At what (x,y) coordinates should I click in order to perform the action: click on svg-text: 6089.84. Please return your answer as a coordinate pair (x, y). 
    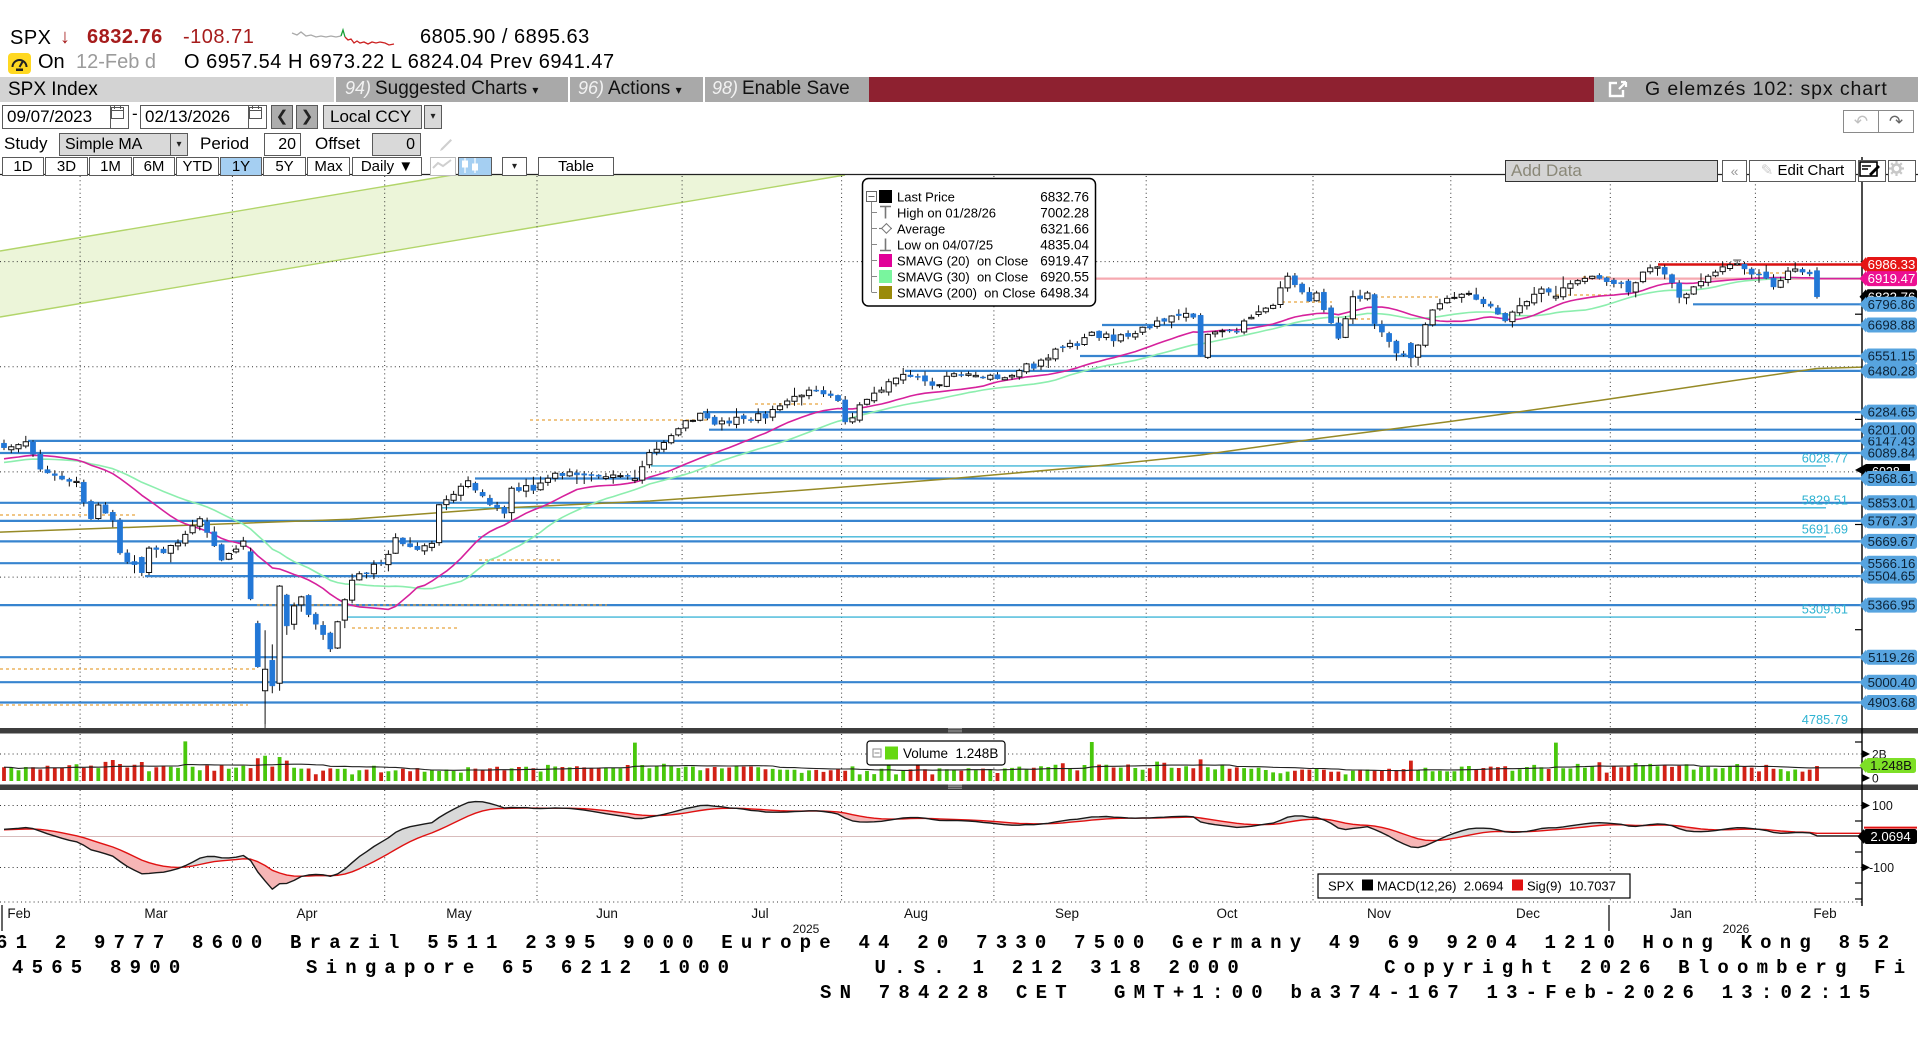
    Looking at the image, I should click on (1892, 453).